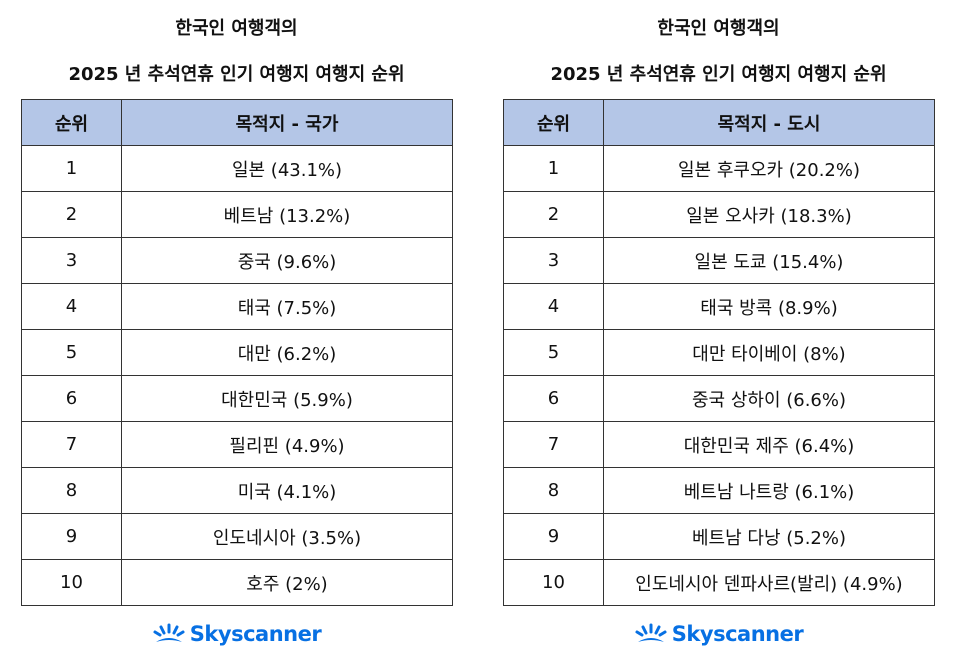 This screenshot has width=960, height=664. What do you see at coordinates (769, 214) in the screenshot?
I see `destination-cell: 일본 오사카 (18.3%)` at bounding box center [769, 214].